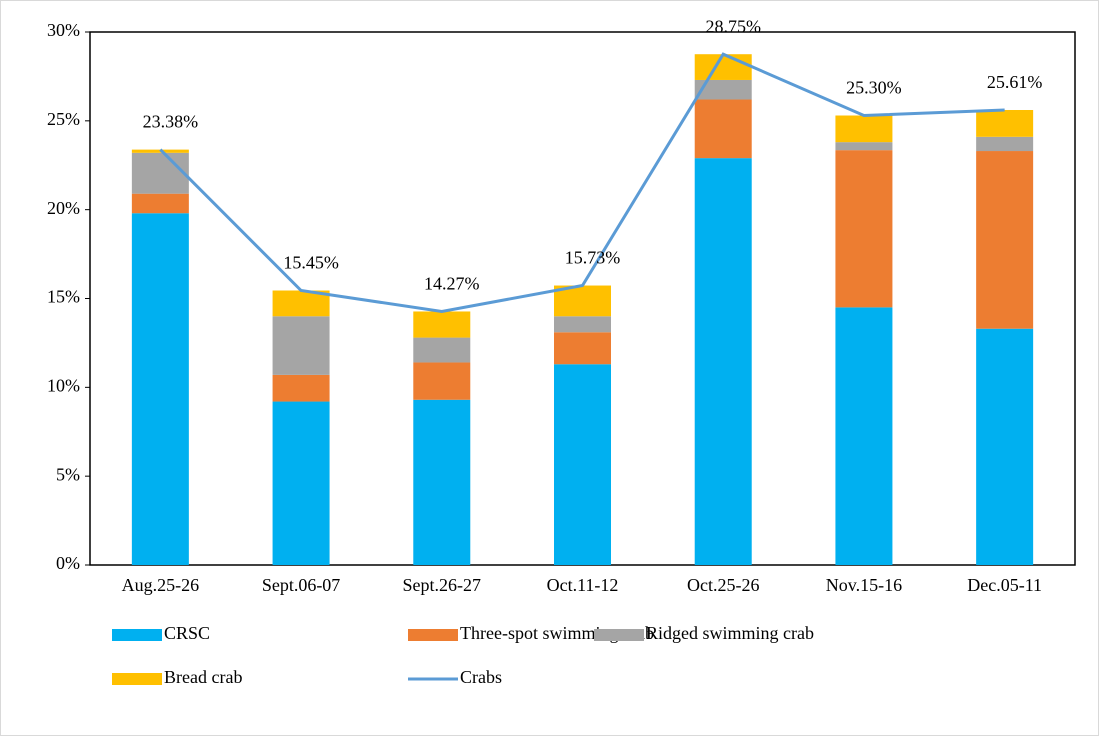 This screenshot has height=737, width=1100. I want to click on data-label: 15.45%, so click(311, 263).